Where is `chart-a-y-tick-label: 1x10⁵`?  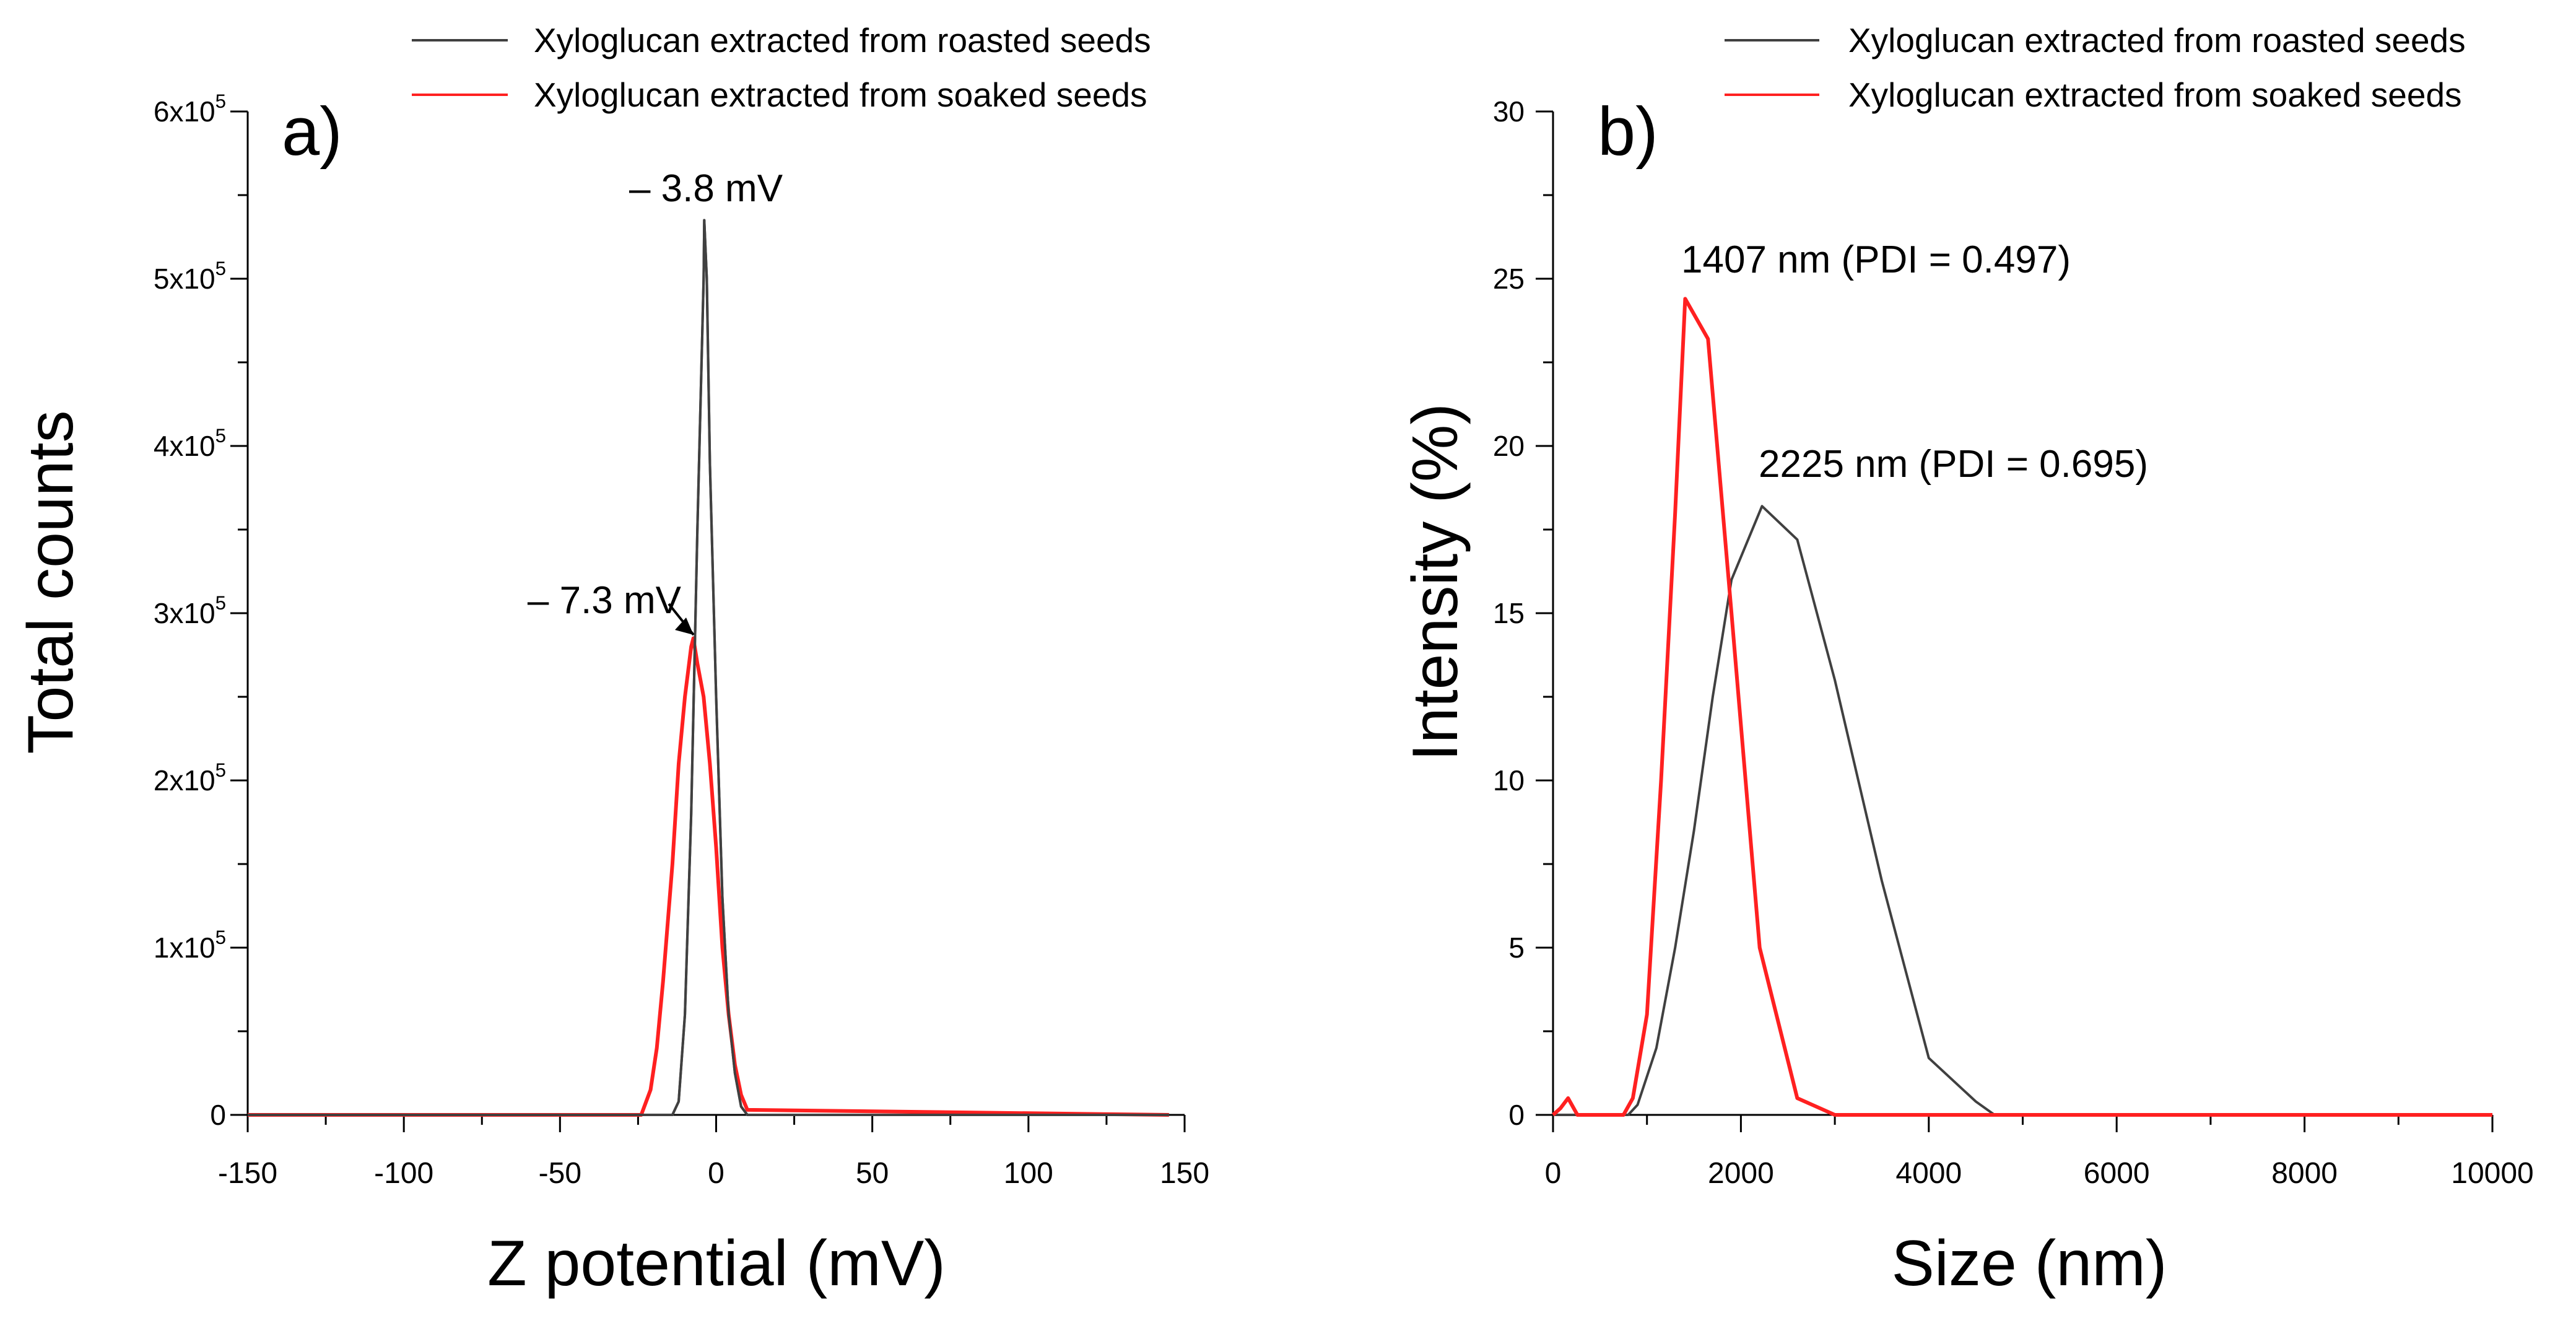 chart-a-y-tick-label: 1x10⁵ is located at coordinates (190, 945).